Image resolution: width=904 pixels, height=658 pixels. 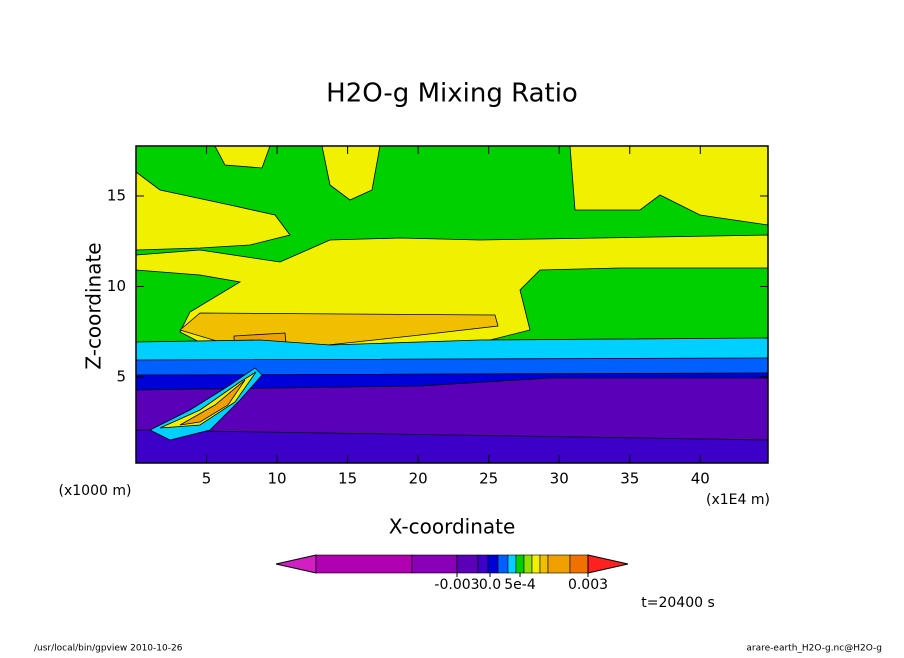 What do you see at coordinates (347, 479) in the screenshot?
I see `x-tick-label: 15` at bounding box center [347, 479].